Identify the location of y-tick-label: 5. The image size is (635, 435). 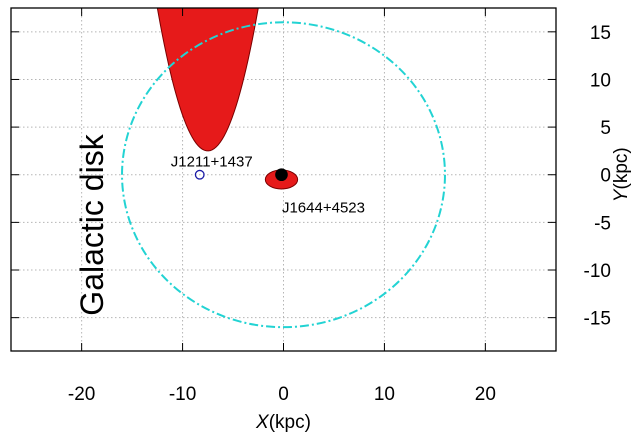
(605, 128).